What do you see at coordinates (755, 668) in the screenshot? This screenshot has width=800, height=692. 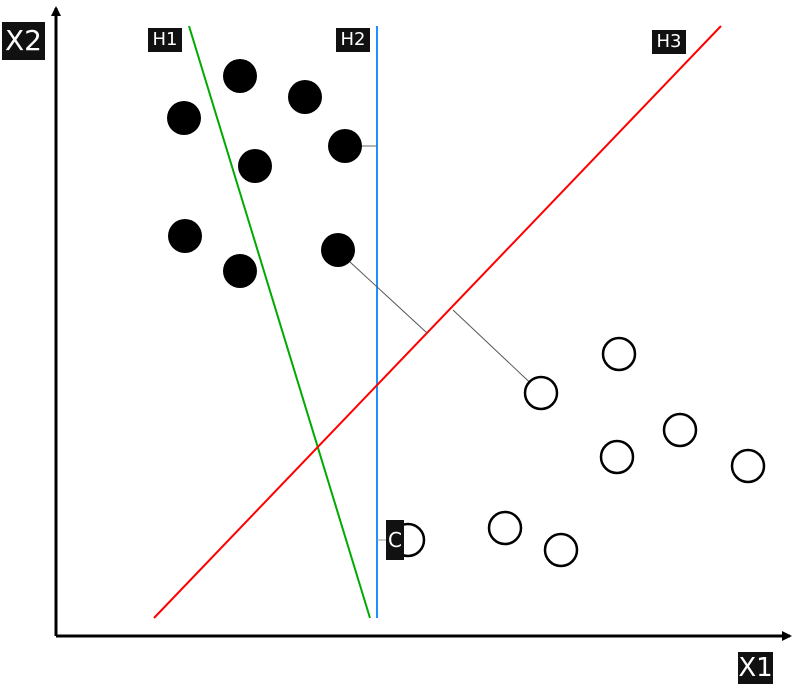 I see `x-axis-label: X1` at bounding box center [755, 668].